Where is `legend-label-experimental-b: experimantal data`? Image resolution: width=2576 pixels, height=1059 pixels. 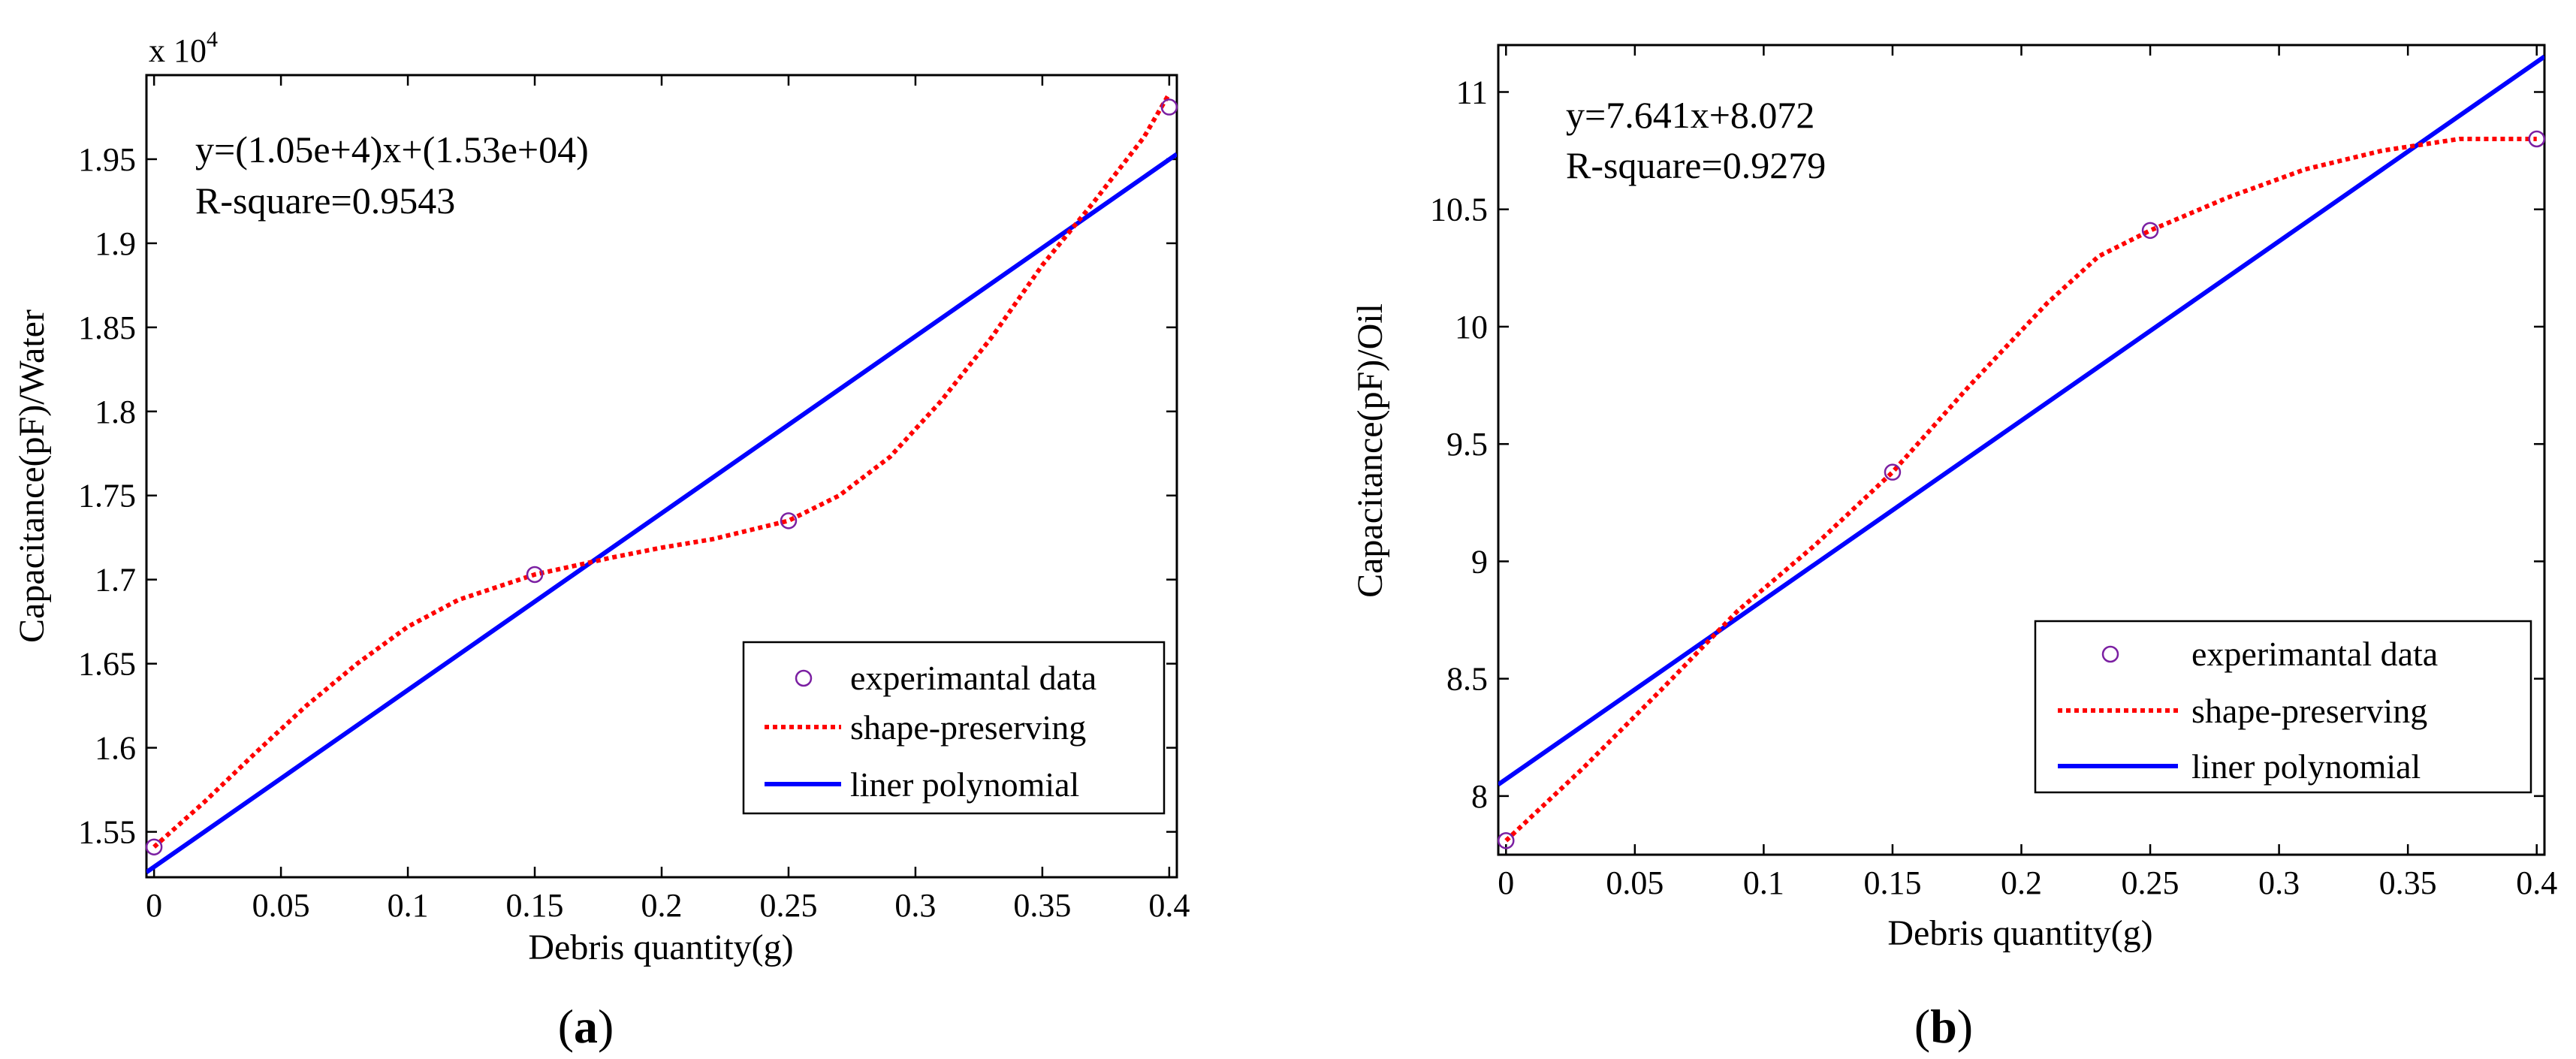
legend-label-experimental-b: experimantal data is located at coordinates (2314, 654).